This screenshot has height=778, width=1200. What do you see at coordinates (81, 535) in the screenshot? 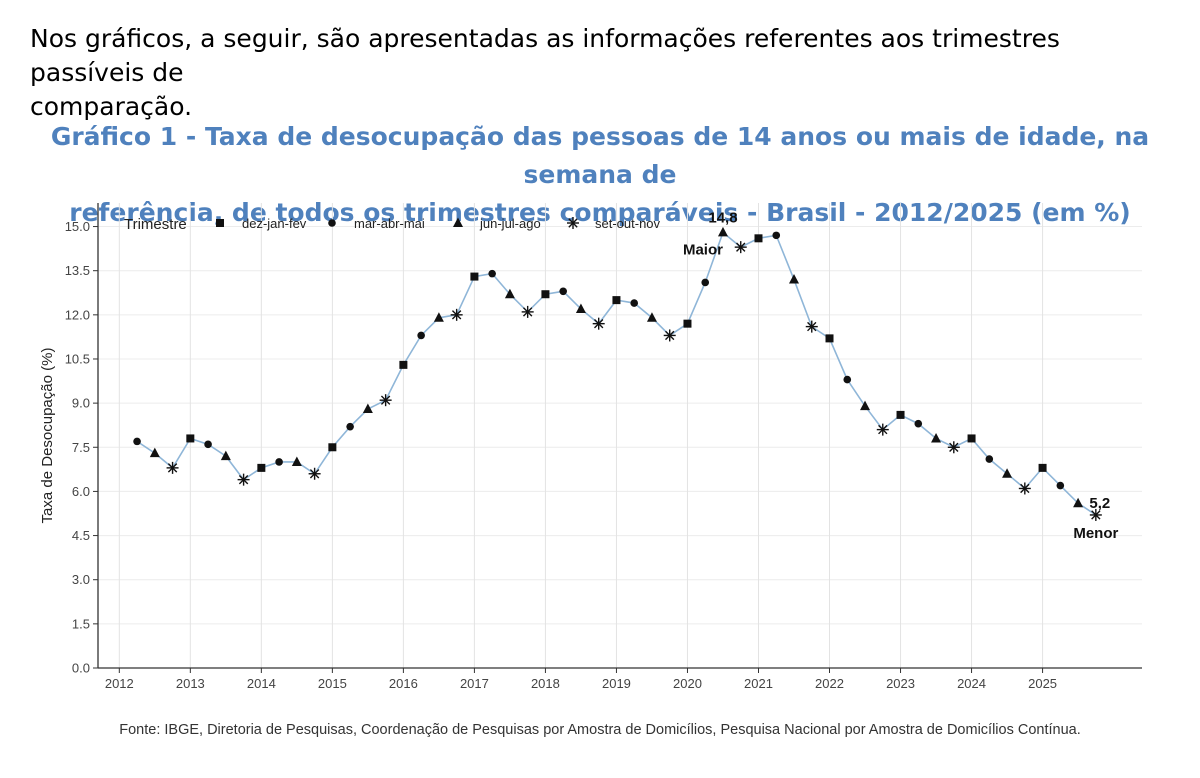
I see `y-tick-label: 4.5` at bounding box center [81, 535].